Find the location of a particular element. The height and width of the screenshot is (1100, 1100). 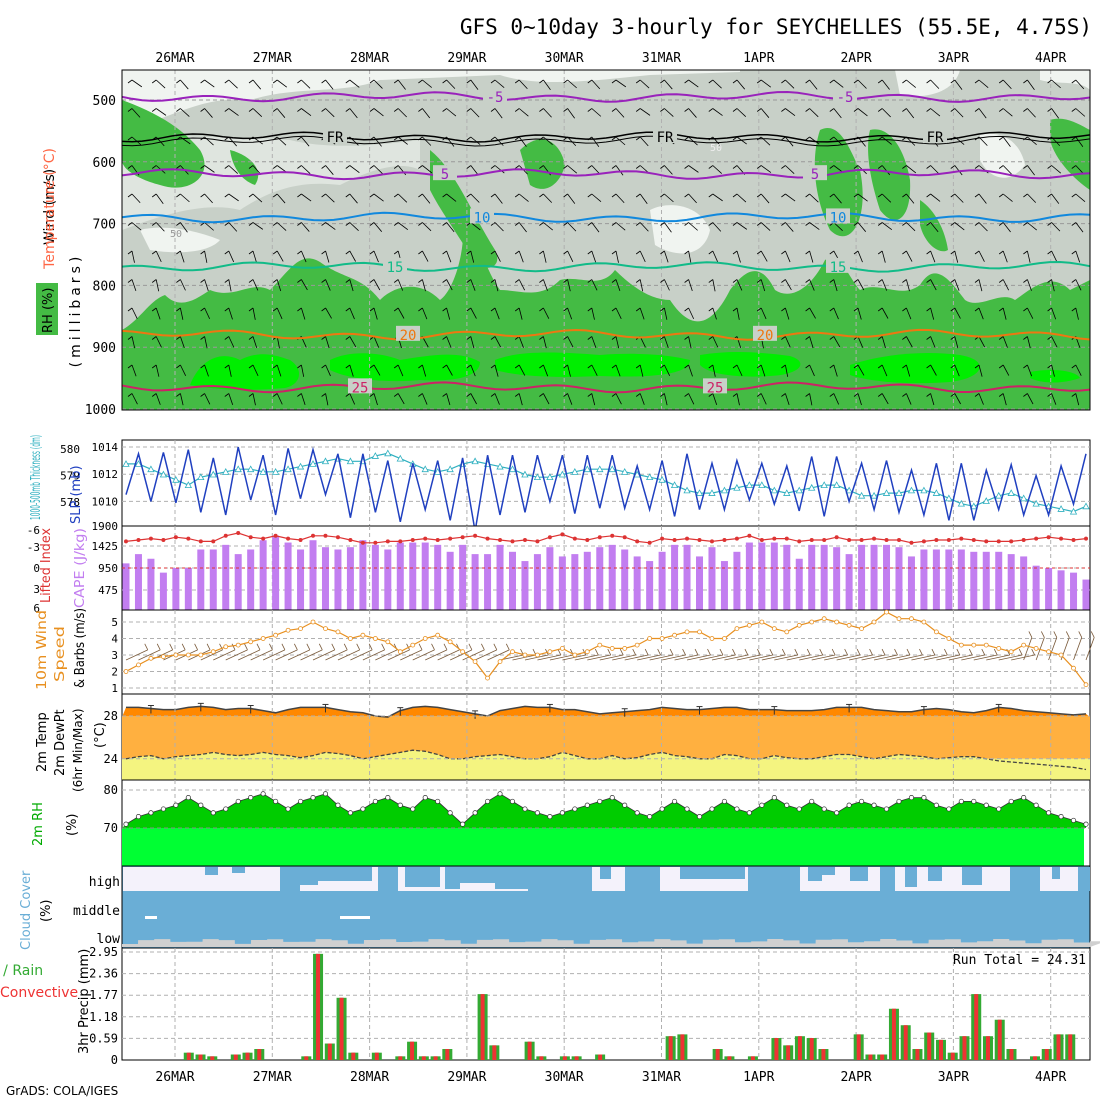

precip-tick-label: 1.18 is located at coordinates (103, 1017).